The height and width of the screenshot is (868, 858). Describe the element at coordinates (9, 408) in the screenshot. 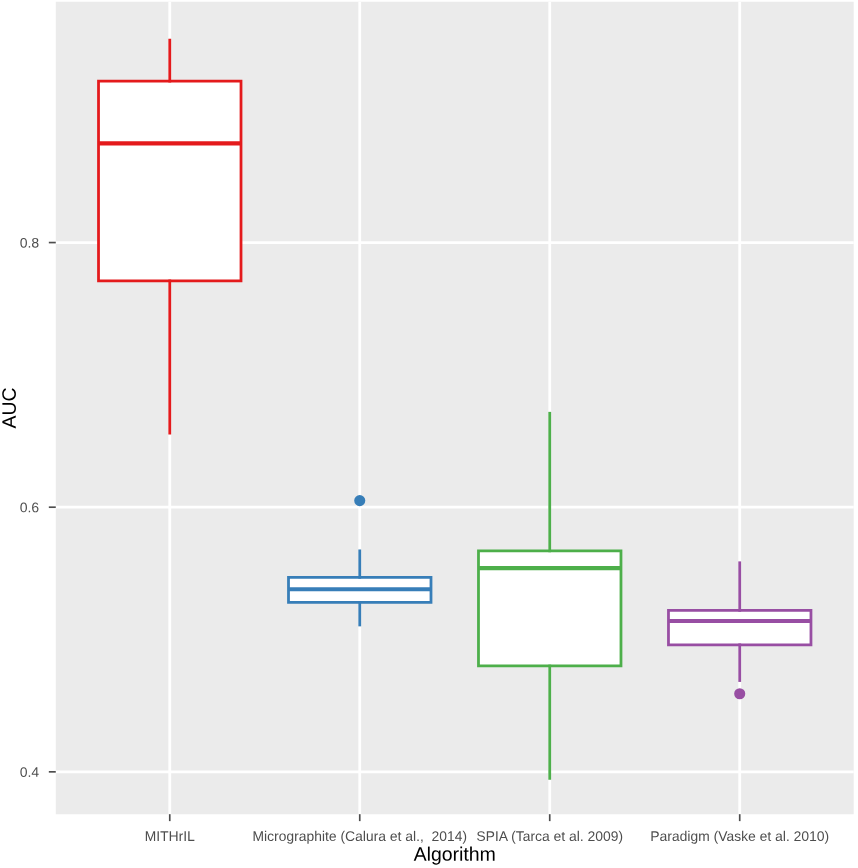

I see `y-axis-title: AUC` at that location.